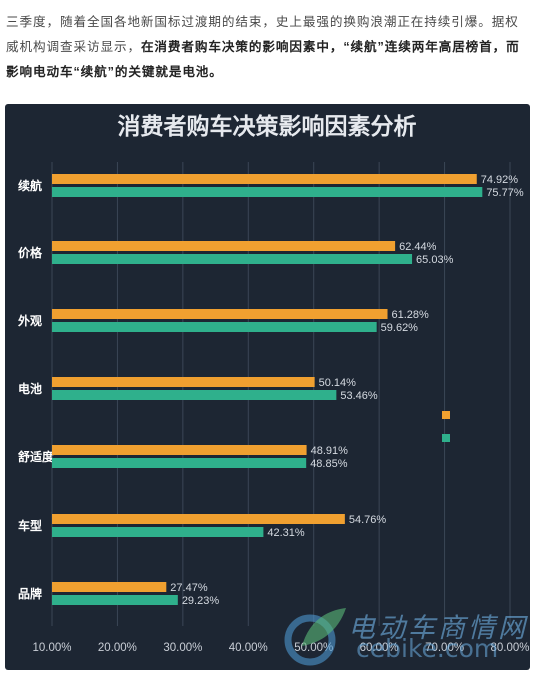 The image size is (534, 677). I want to click on x-tick-label: 70.00%, so click(444, 648).